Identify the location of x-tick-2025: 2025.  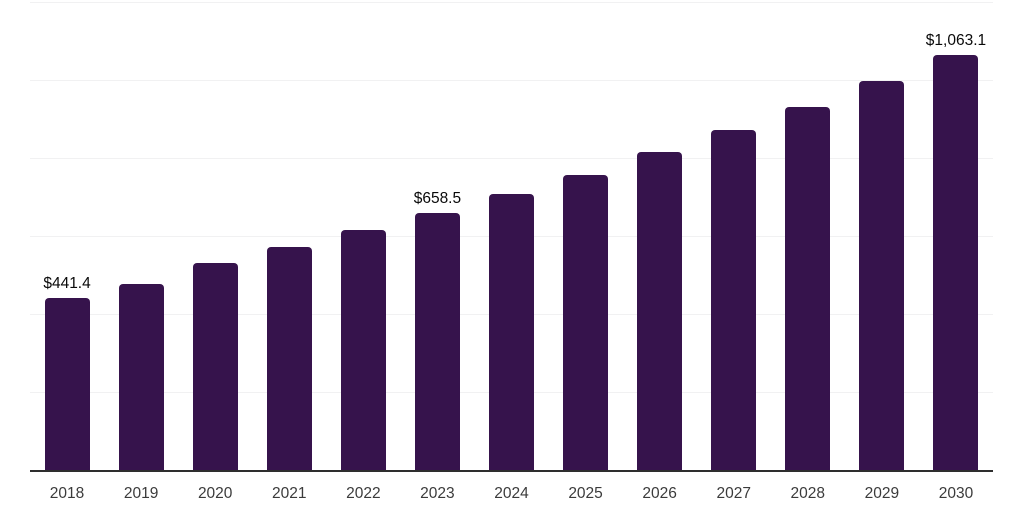
(585, 493).